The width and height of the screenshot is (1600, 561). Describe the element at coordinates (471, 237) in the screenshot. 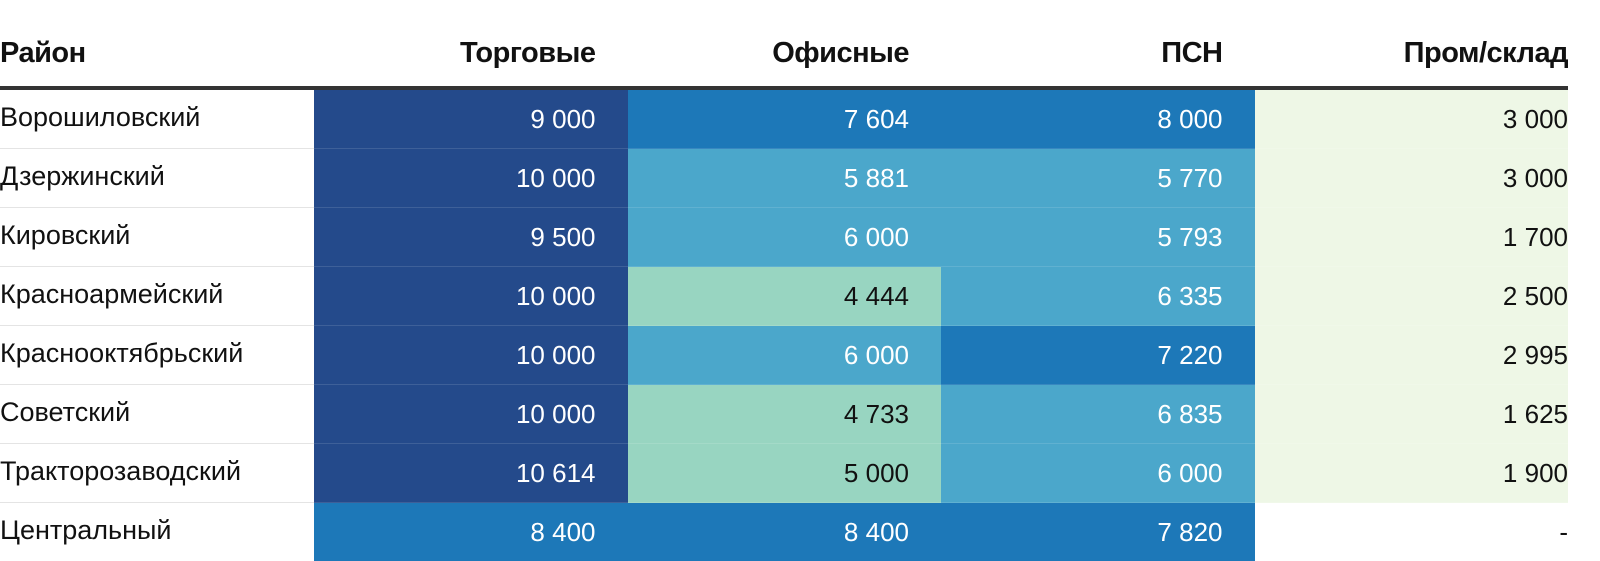

I see `heatmap-cell: 9 500` at that location.